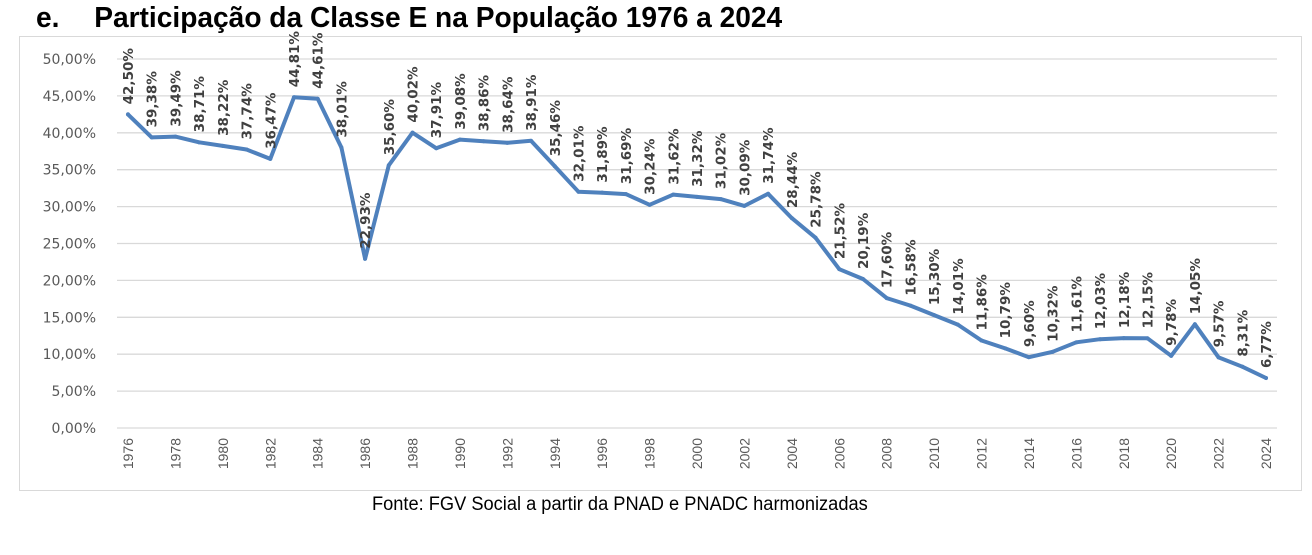  What do you see at coordinates (888, 259) in the screenshot?
I see `data-label: 17,60%` at bounding box center [888, 259].